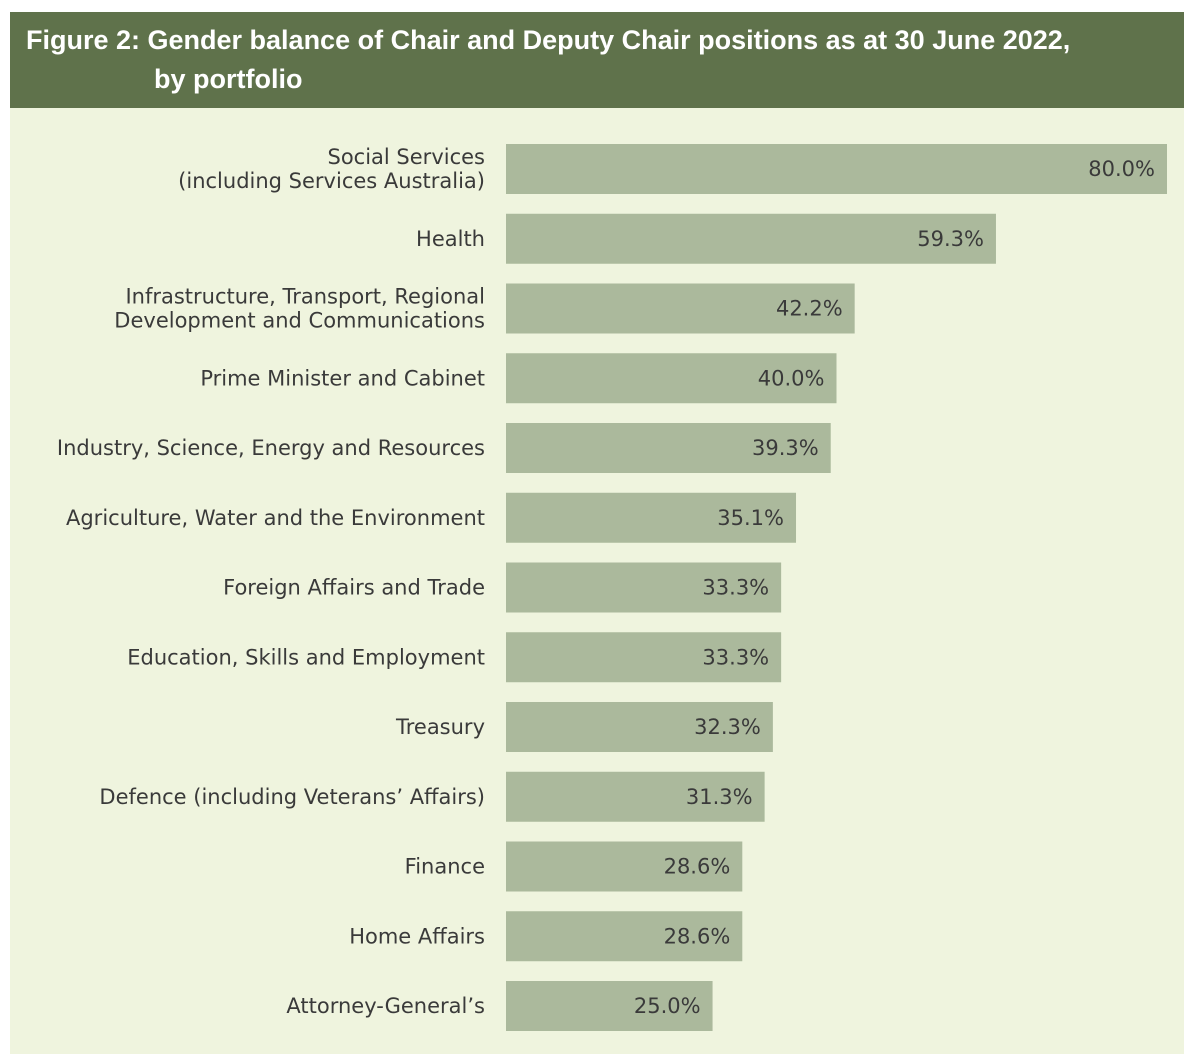 The height and width of the screenshot is (1054, 1184). Describe the element at coordinates (306, 657) in the screenshot. I see `category-label: Education, Skills and Employment` at that location.